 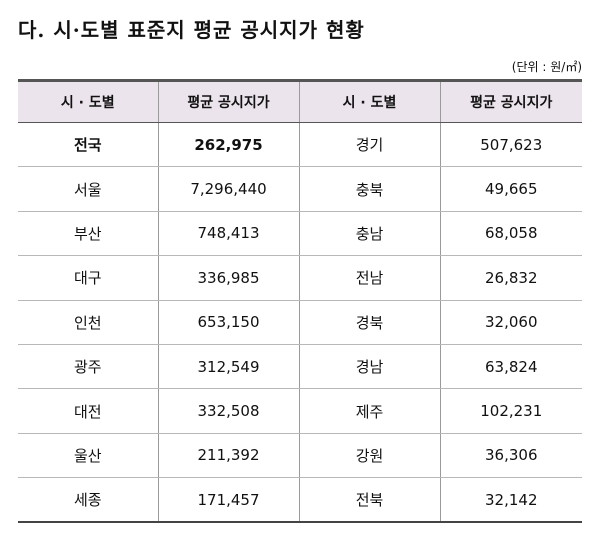 I want to click on price-cell: 171,457, so click(x=228, y=500).